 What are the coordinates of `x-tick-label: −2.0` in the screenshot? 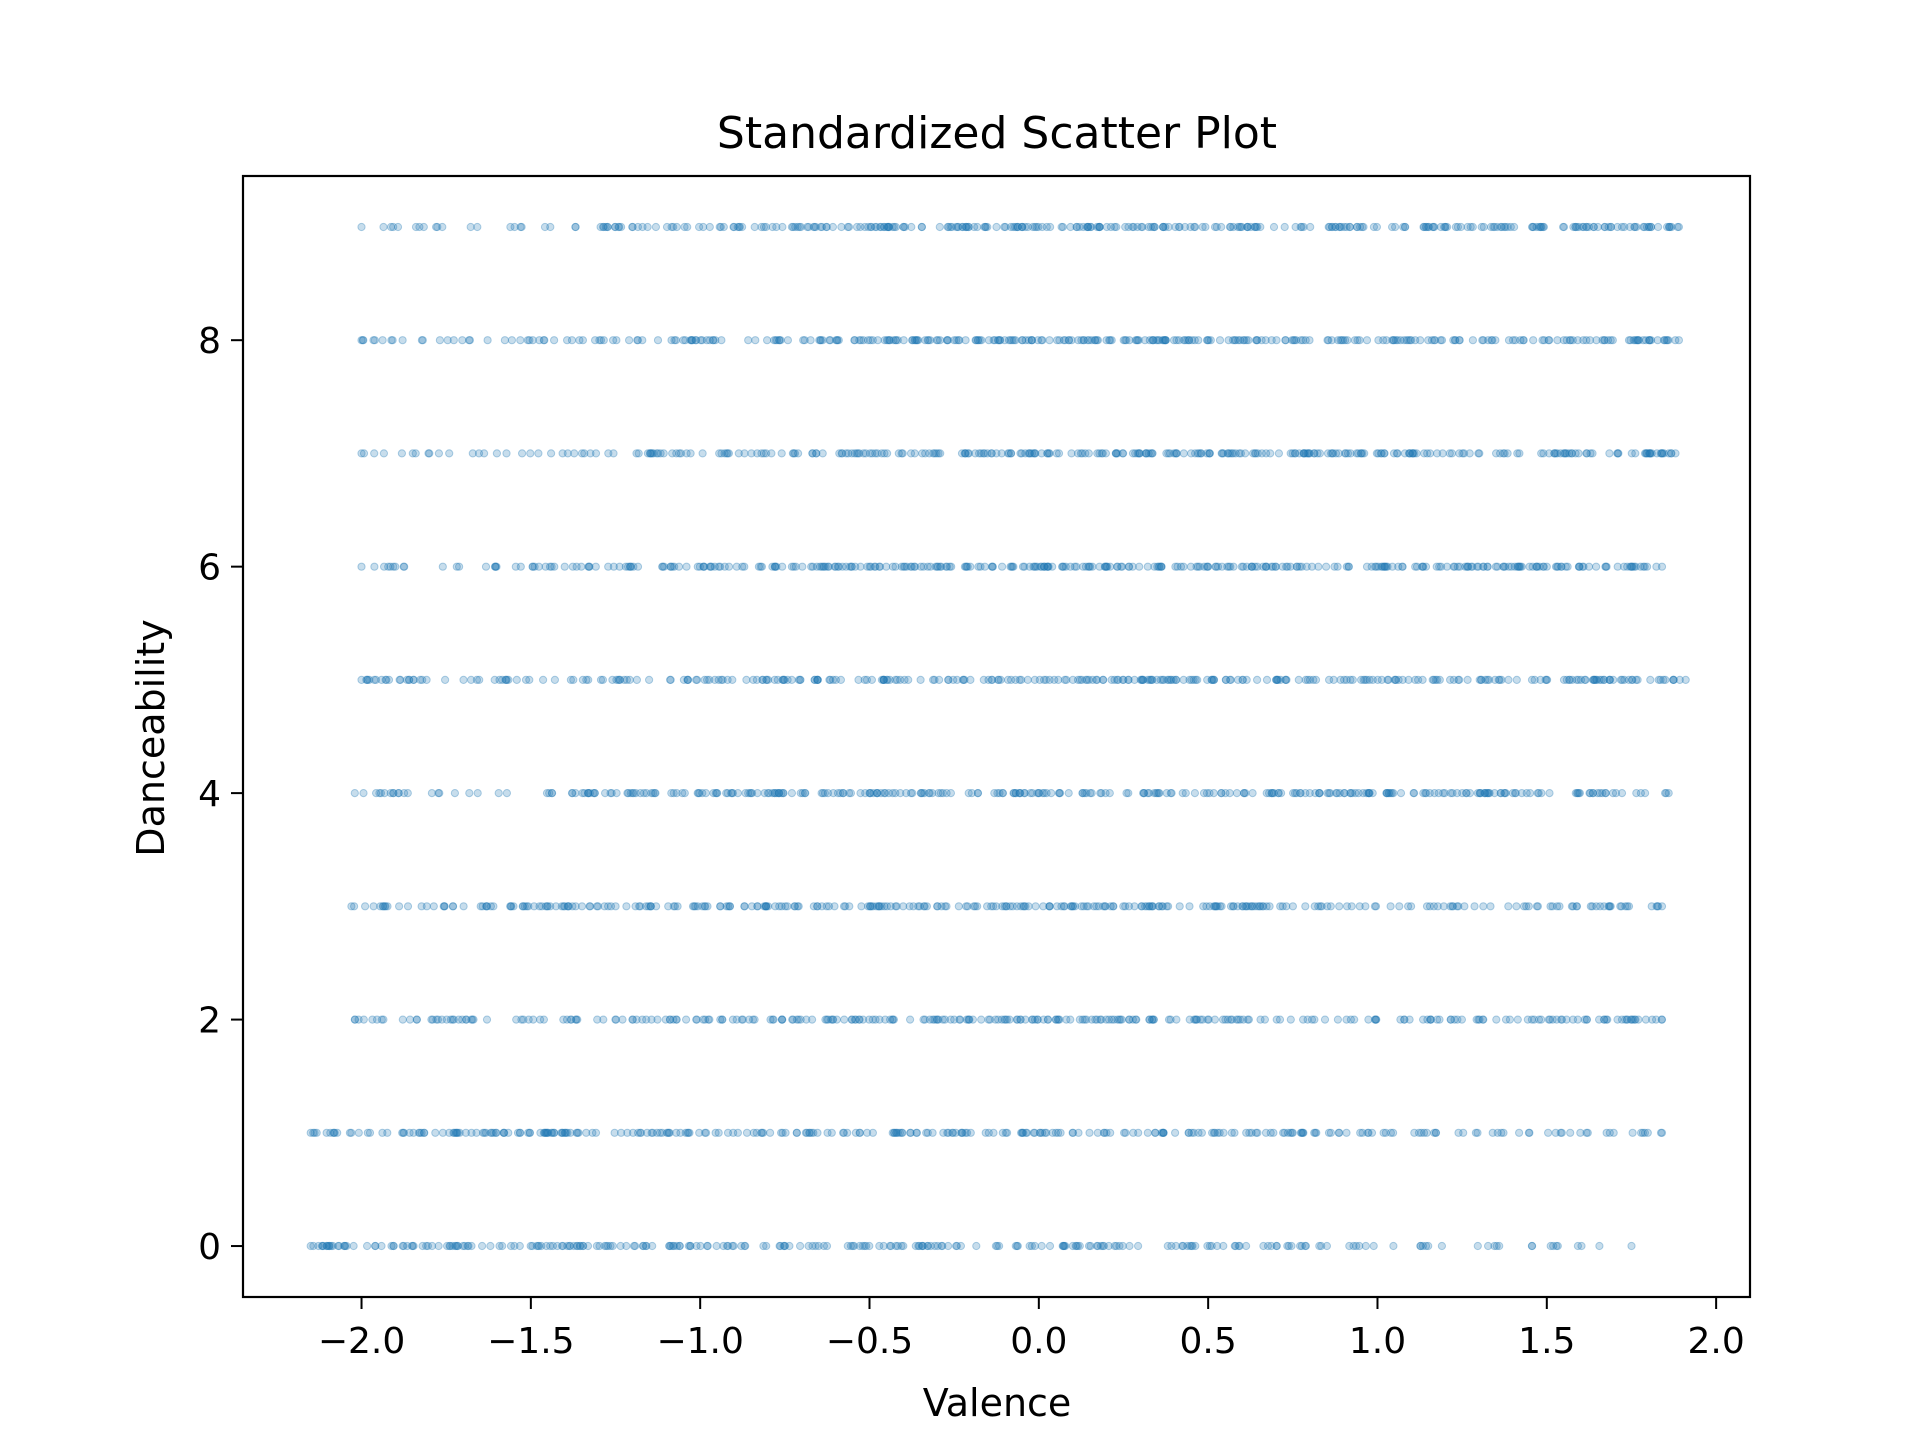 It's located at (361, 1341).